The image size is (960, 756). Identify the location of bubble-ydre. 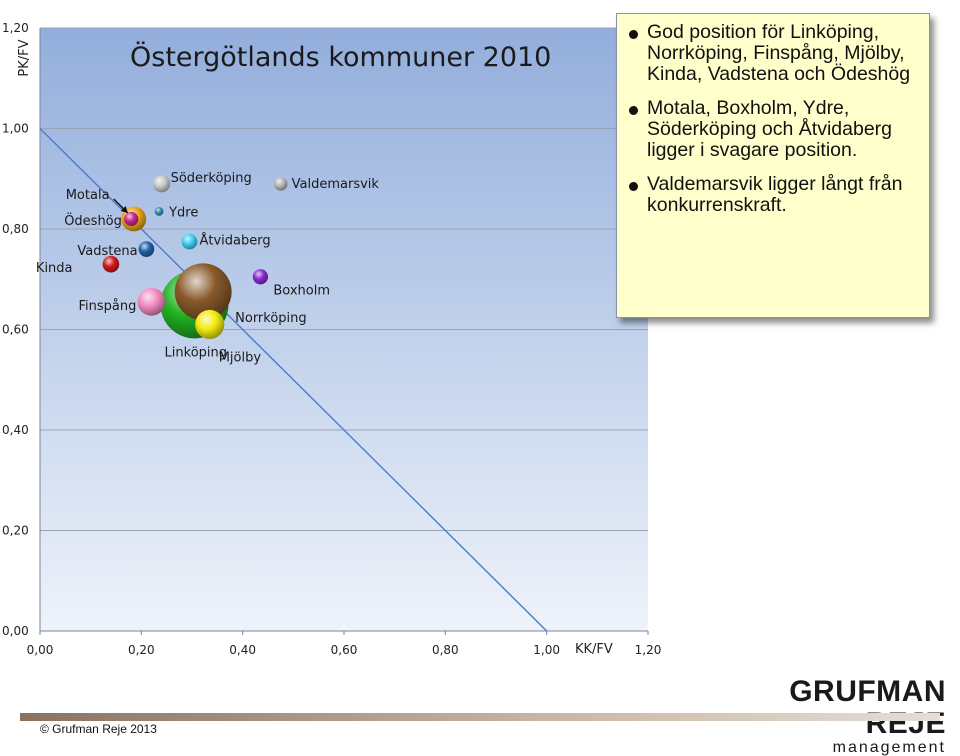
(159, 211).